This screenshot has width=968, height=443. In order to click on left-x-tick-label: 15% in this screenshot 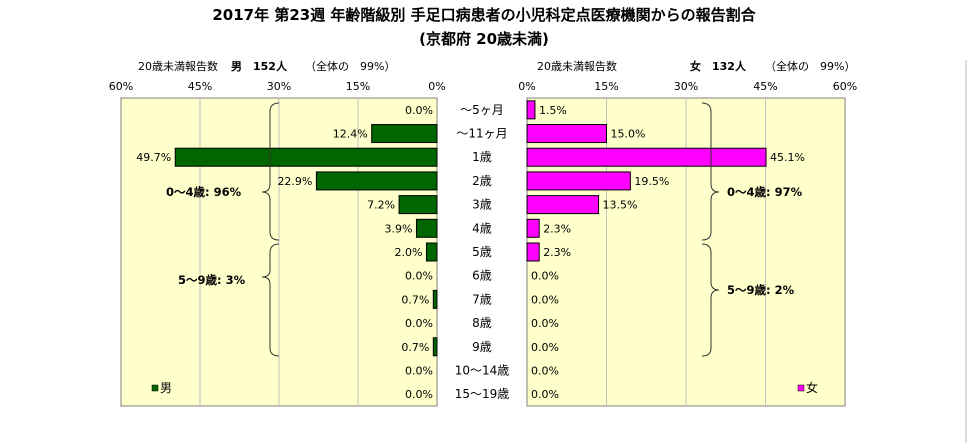, I will do `click(358, 86)`.